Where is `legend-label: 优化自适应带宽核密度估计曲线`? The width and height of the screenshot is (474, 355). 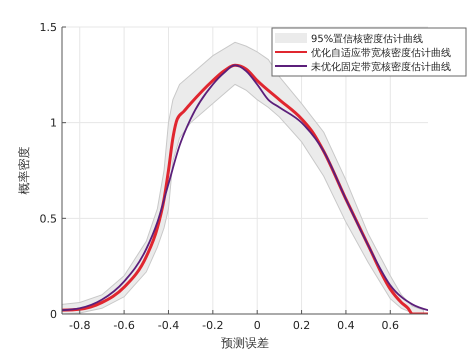 legend-label: 优化自适应带宽核密度估计曲线 is located at coordinates (381, 53).